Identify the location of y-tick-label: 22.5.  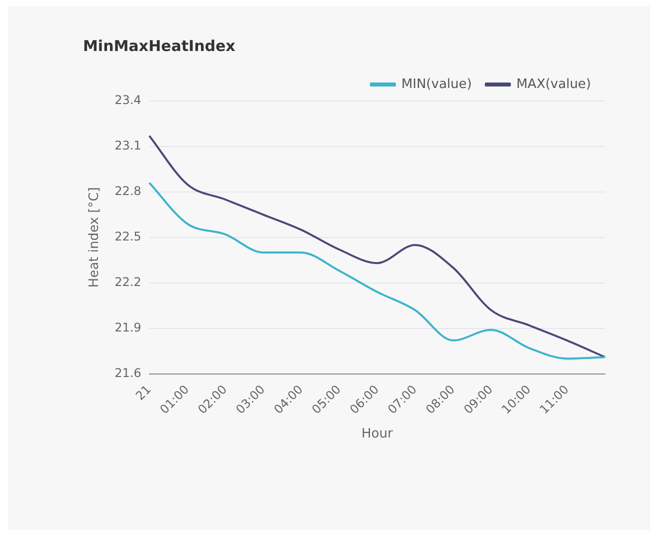
(128, 237).